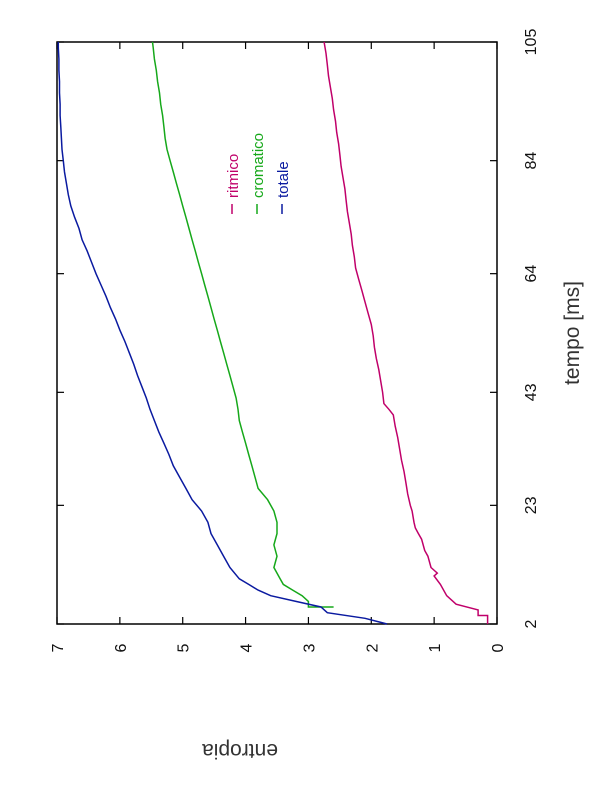  I want to click on entropy-tick-label: 2, so click(372, 647).